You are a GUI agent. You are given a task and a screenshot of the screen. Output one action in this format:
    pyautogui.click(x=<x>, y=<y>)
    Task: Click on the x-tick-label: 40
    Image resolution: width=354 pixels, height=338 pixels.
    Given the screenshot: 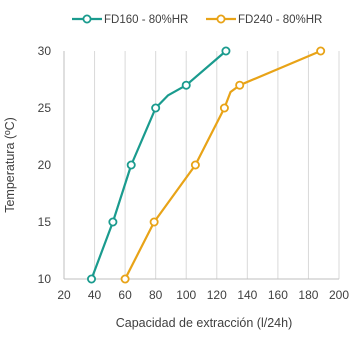 What is the action you would take?
    pyautogui.click(x=95, y=295)
    